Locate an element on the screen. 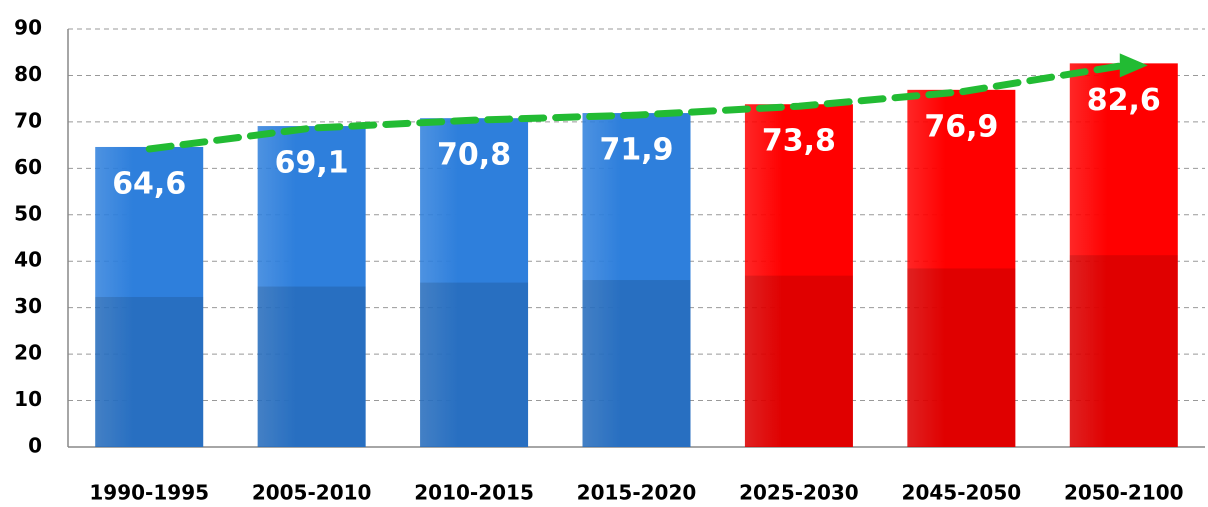 This screenshot has height=507, width=1208. y-tick-label: 60 is located at coordinates (28, 167).